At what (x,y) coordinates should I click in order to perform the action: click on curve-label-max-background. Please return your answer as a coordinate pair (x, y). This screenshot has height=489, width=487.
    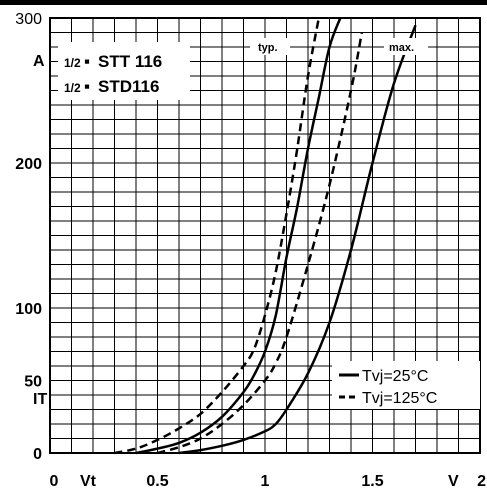
    Looking at the image, I should click on (406, 46).